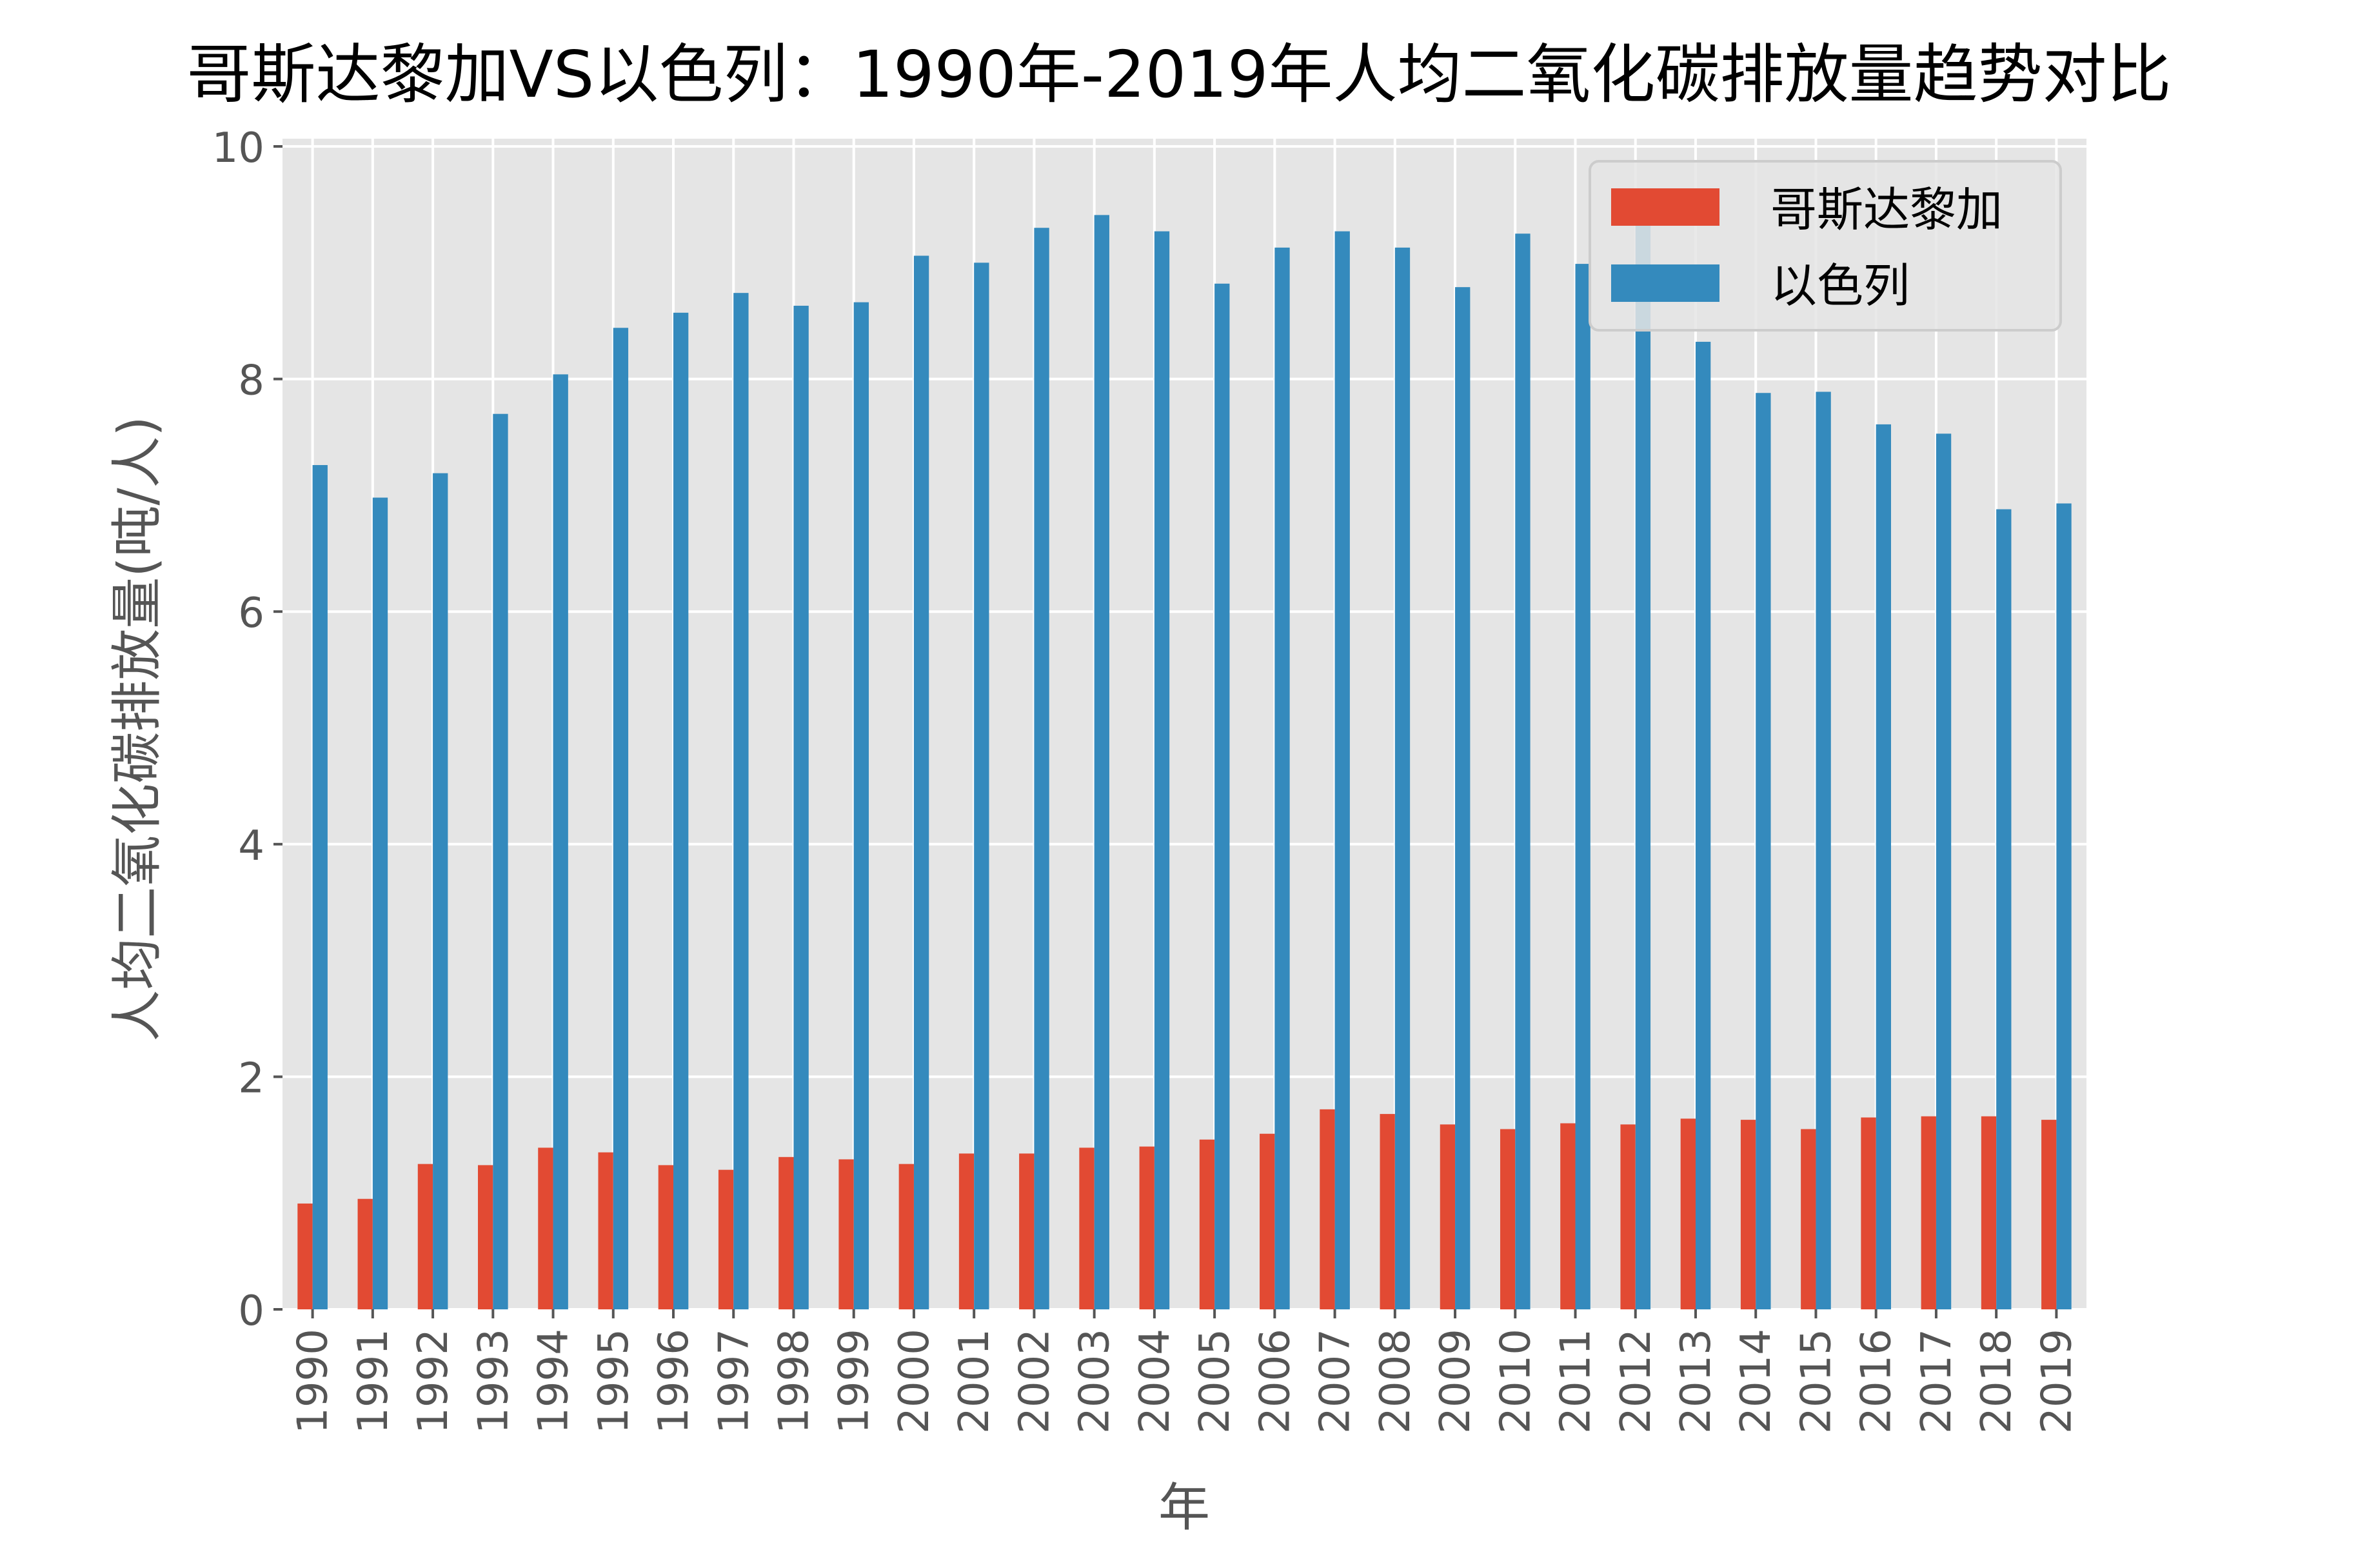 Image resolution: width=2358 pixels, height=1568 pixels. I want to click on bar-israel-2003, so click(1102, 763).